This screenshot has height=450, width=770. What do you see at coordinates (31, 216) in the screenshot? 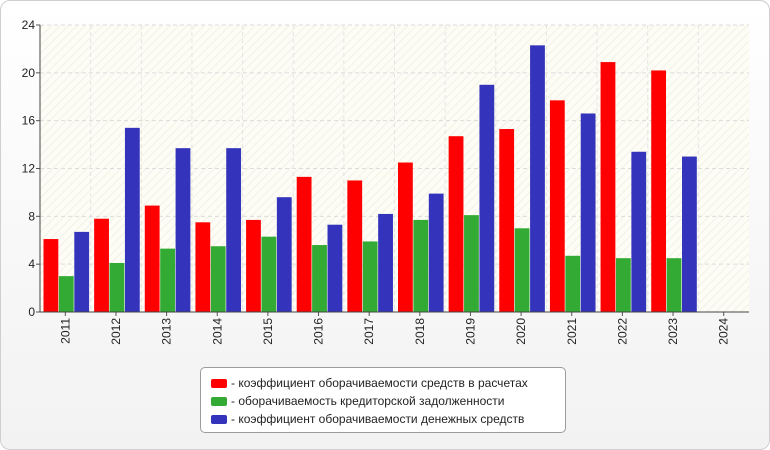
I see `y-tick-label: 8` at bounding box center [31, 216].